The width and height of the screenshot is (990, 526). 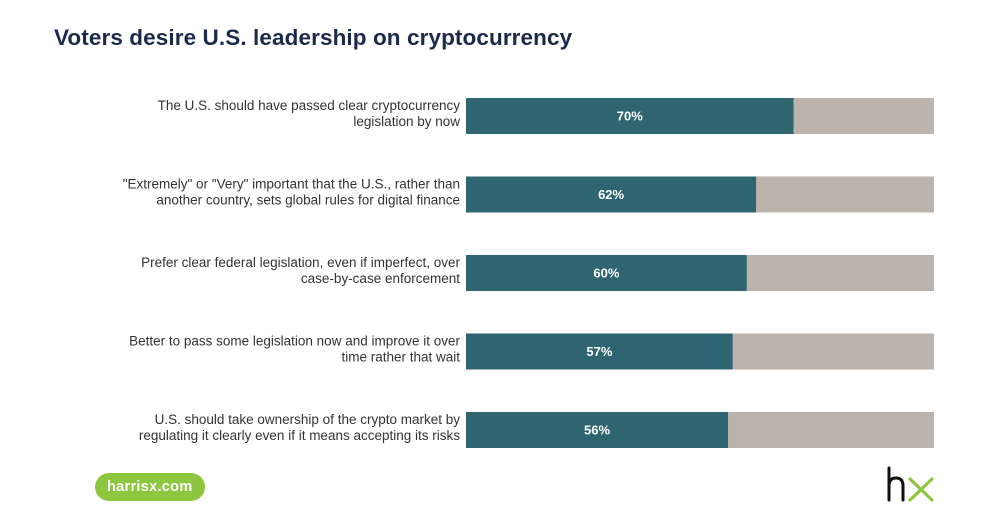 I want to click on bar-value-label: 62%, so click(x=611, y=194).